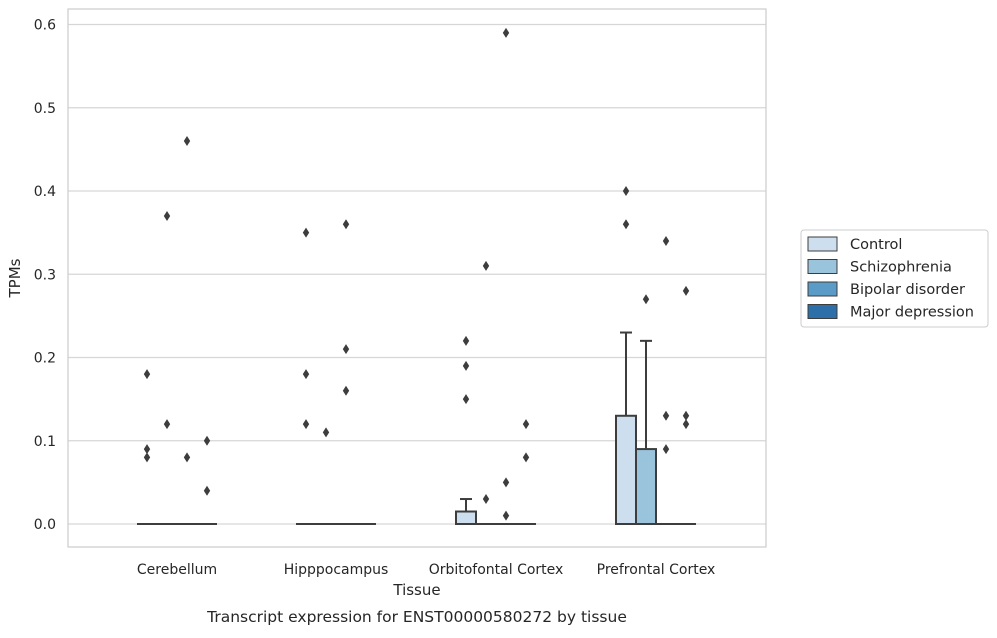  Describe the element at coordinates (45, 109) in the screenshot. I see `y-tick-label: 0.5` at that location.